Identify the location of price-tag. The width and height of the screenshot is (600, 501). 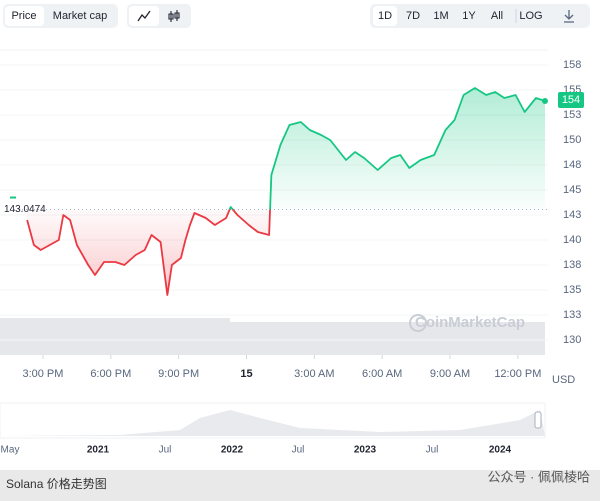
(571, 100).